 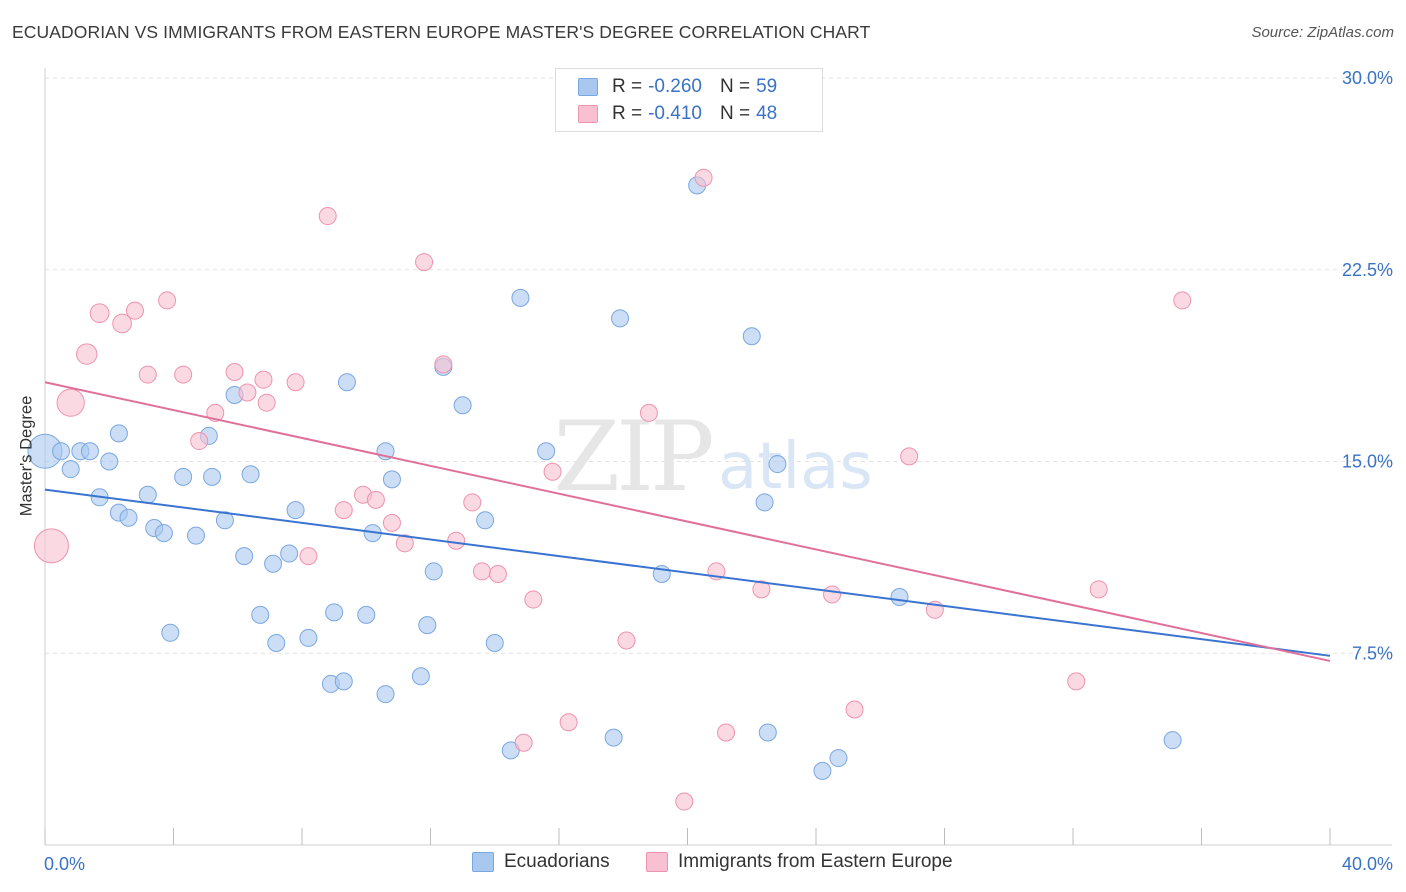 I want to click on x-tick-label: 40.0%, so click(x=1367, y=864).